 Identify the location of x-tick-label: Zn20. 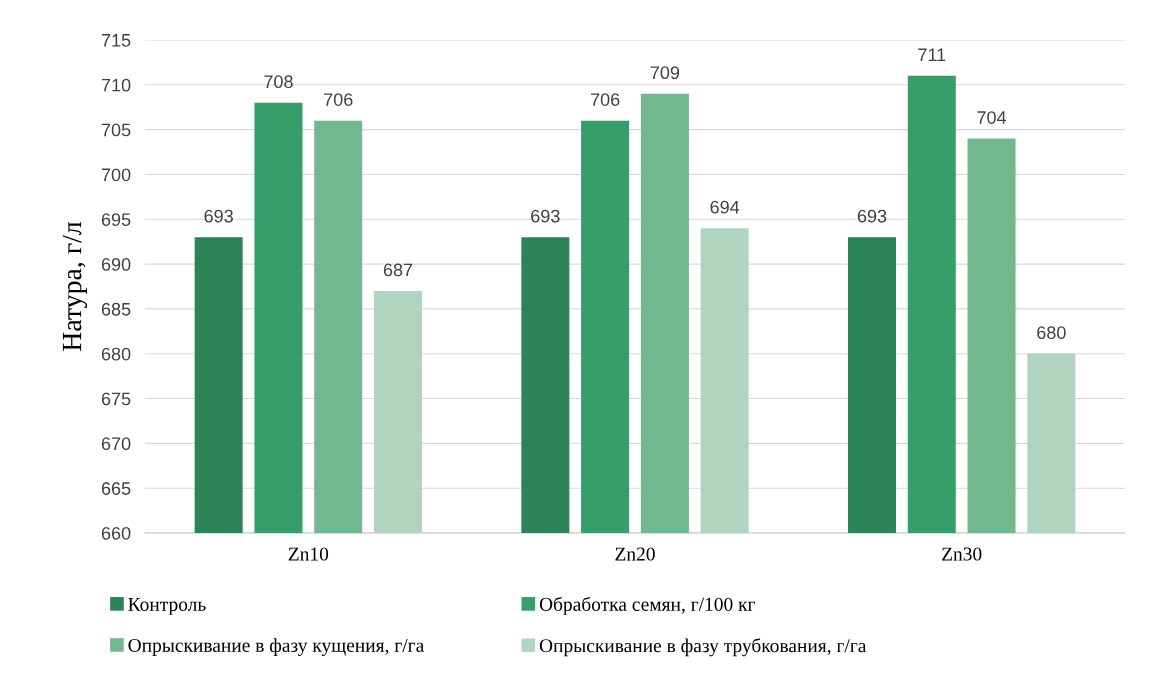
(635, 554).